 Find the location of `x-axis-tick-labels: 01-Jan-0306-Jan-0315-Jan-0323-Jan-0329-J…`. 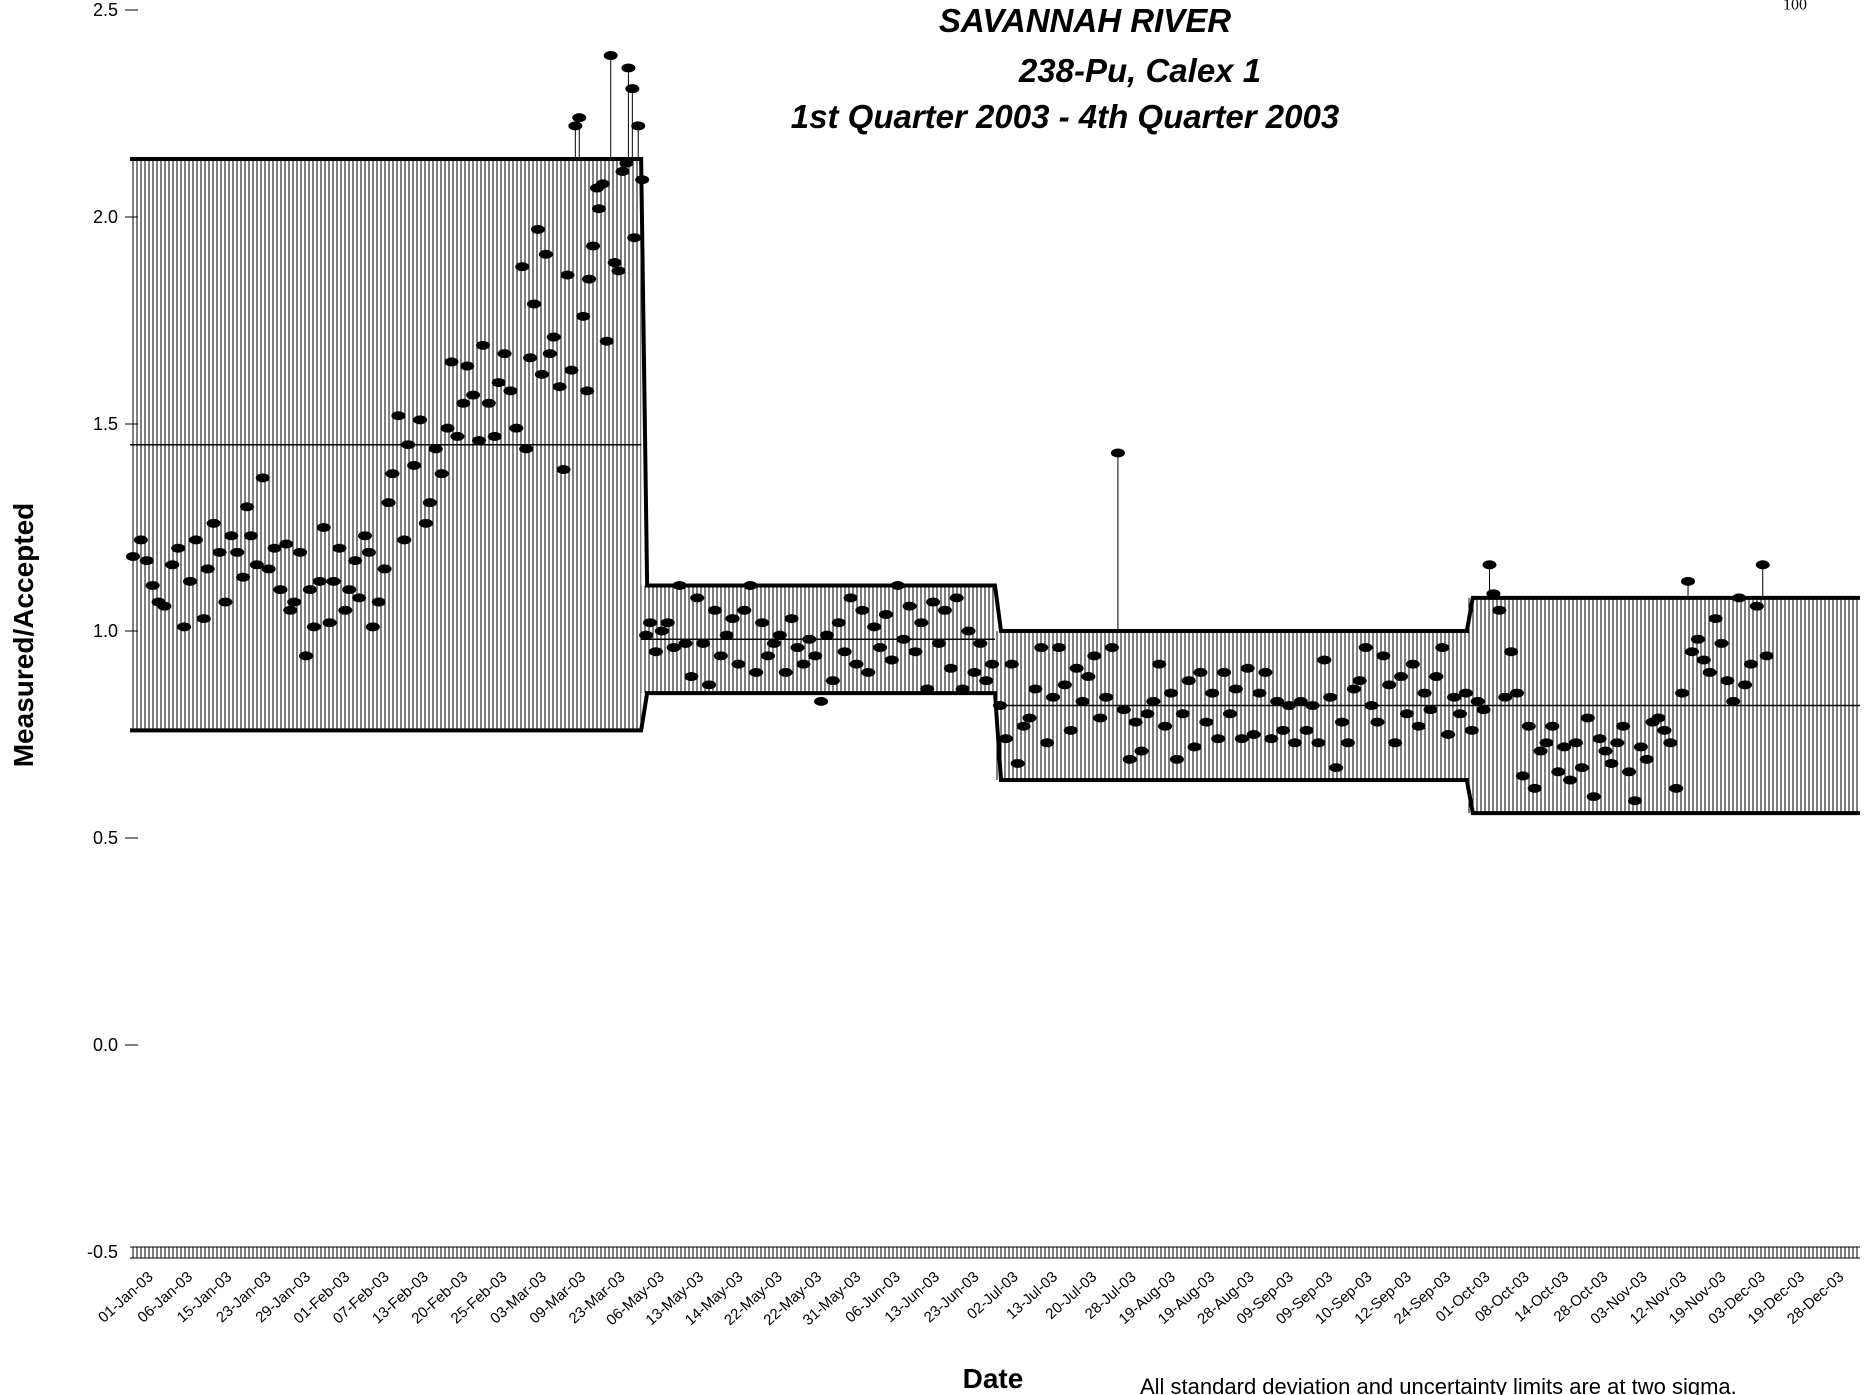

x-axis-tick-labels: 01-Jan-0306-Jan-0315-Jan-0323-Jan-0329-J… is located at coordinates (971, 1298).